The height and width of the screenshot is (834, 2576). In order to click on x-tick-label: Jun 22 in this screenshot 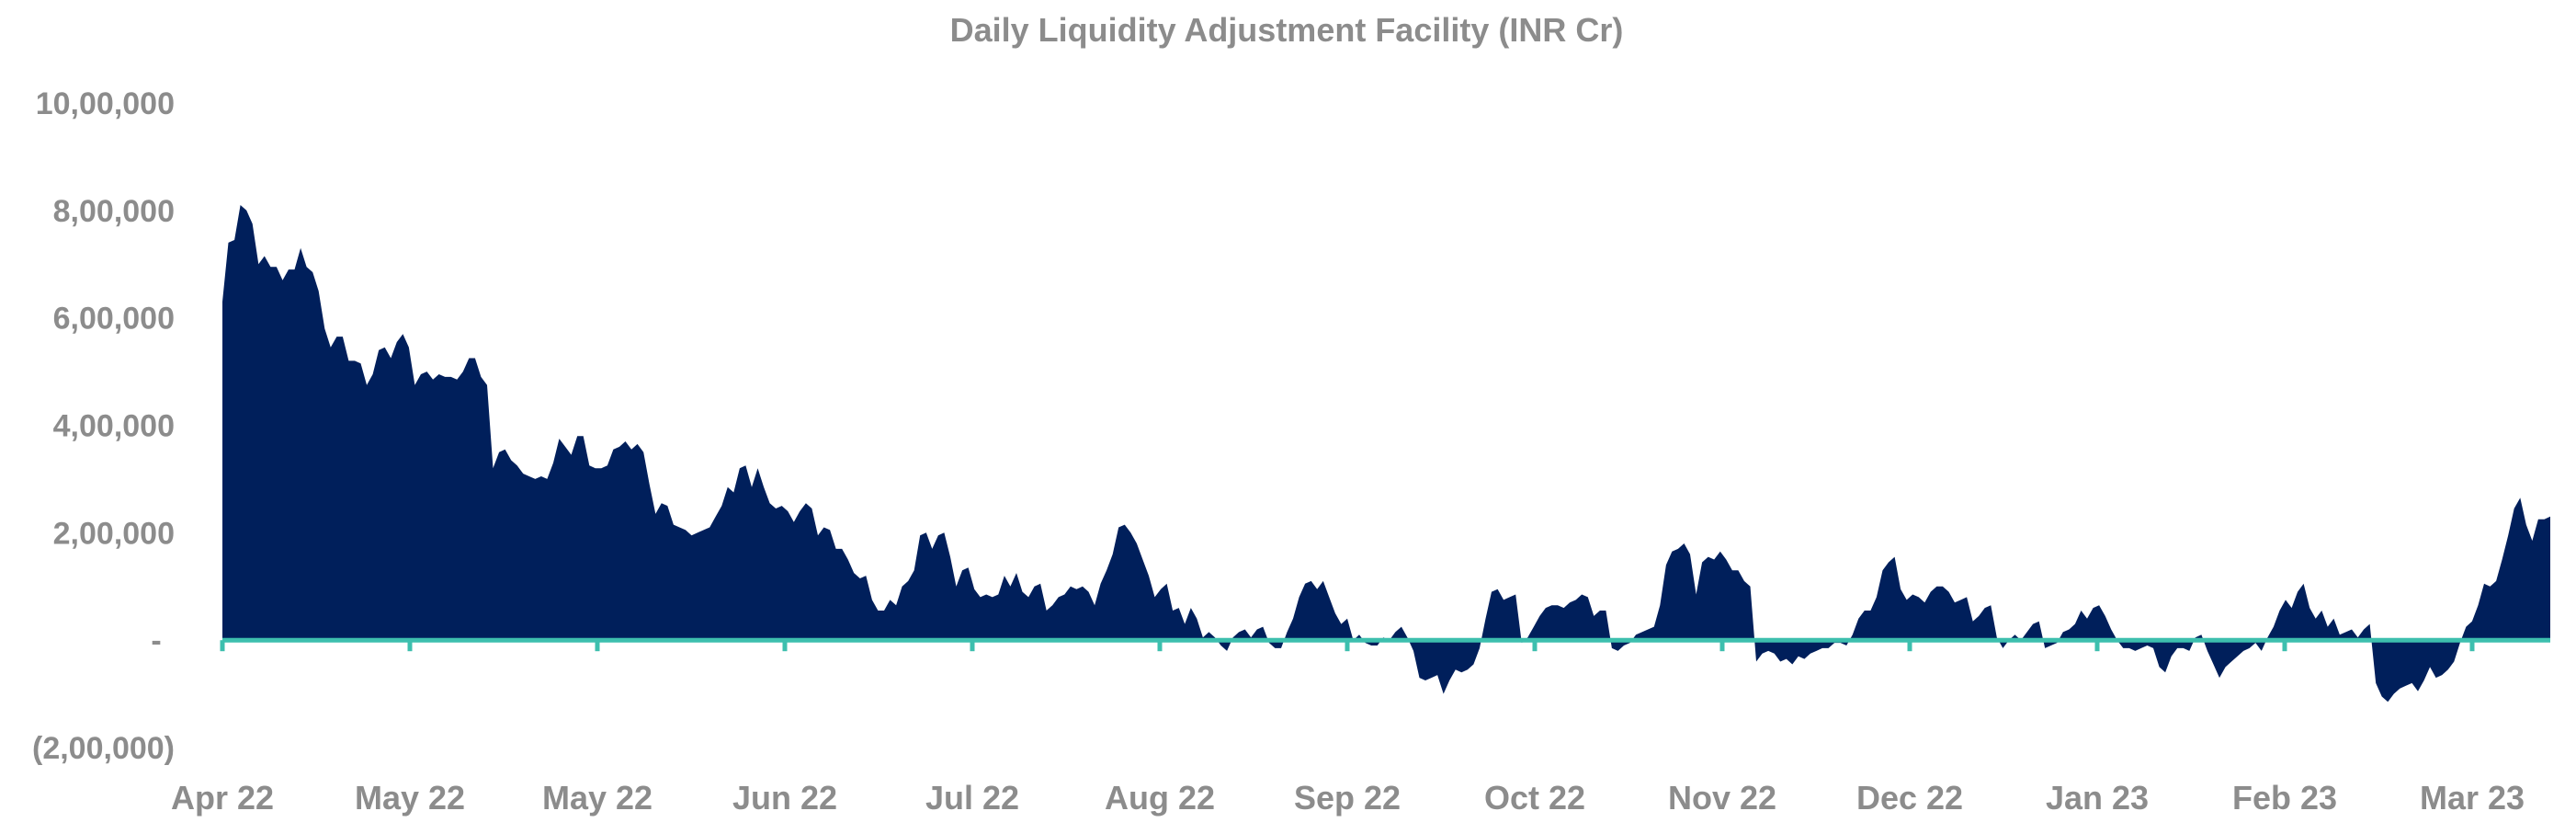, I will do `click(784, 798)`.